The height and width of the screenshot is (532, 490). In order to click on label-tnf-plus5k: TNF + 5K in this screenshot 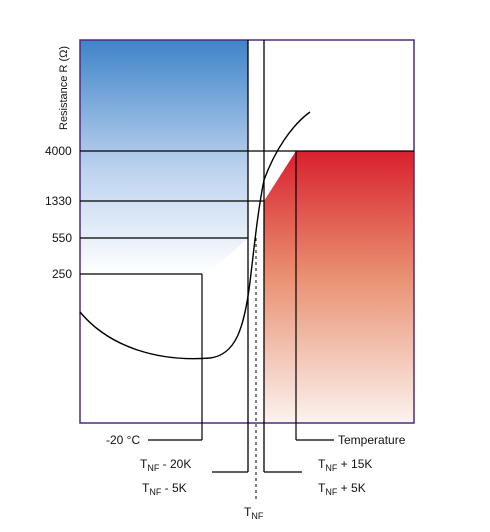, I will do `click(342, 489)`.